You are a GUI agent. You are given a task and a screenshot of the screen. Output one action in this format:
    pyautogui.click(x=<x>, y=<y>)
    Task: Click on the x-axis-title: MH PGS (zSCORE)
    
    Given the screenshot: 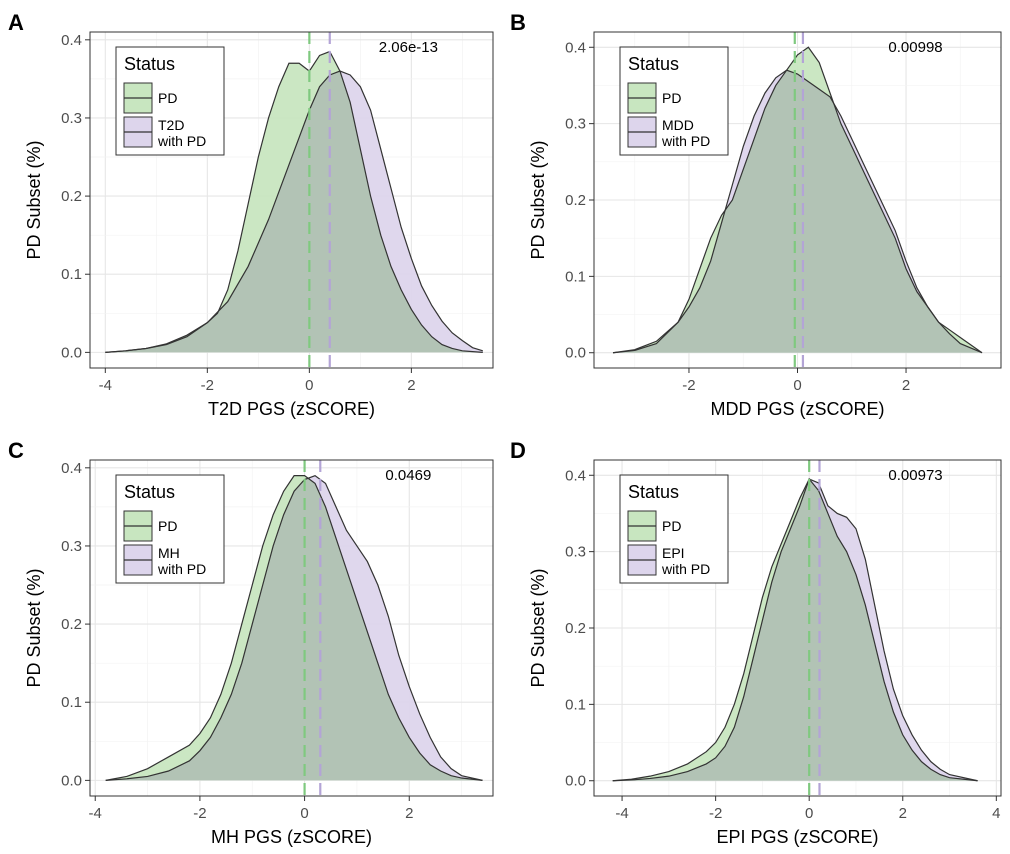 What is the action you would take?
    pyautogui.click(x=291, y=837)
    